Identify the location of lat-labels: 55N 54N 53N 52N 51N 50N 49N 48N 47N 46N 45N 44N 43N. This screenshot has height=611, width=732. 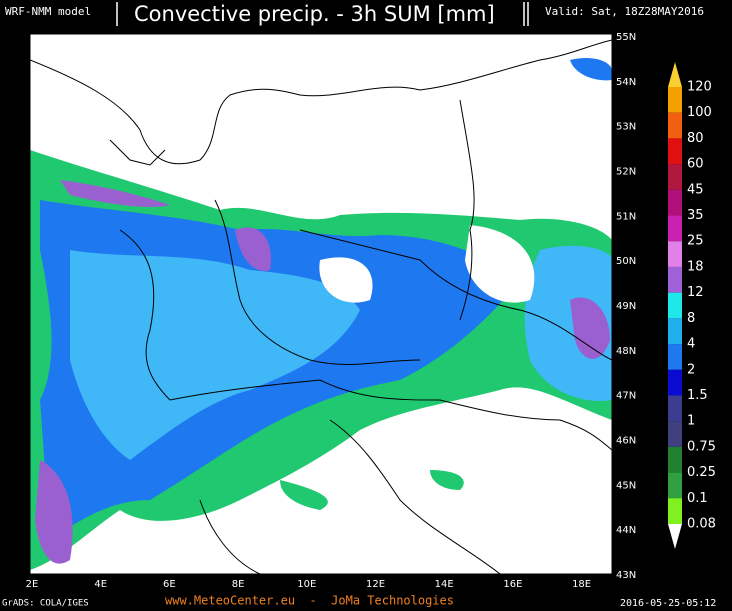
(626, 306).